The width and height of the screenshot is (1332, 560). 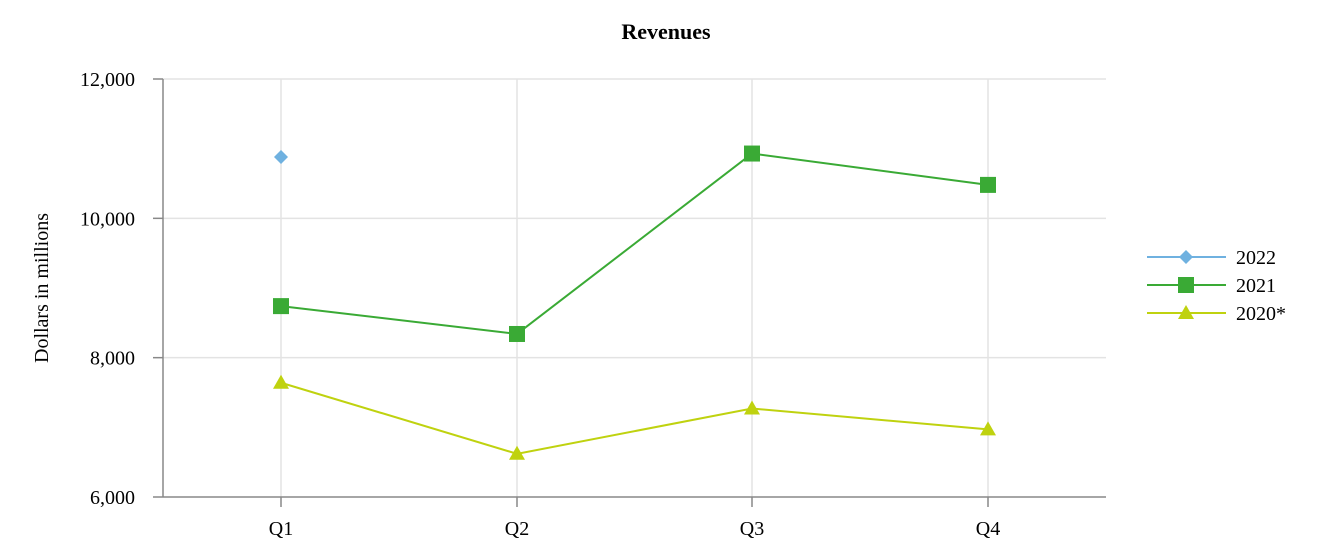 I want to click on y-tick-label: 8,000, so click(x=112, y=359).